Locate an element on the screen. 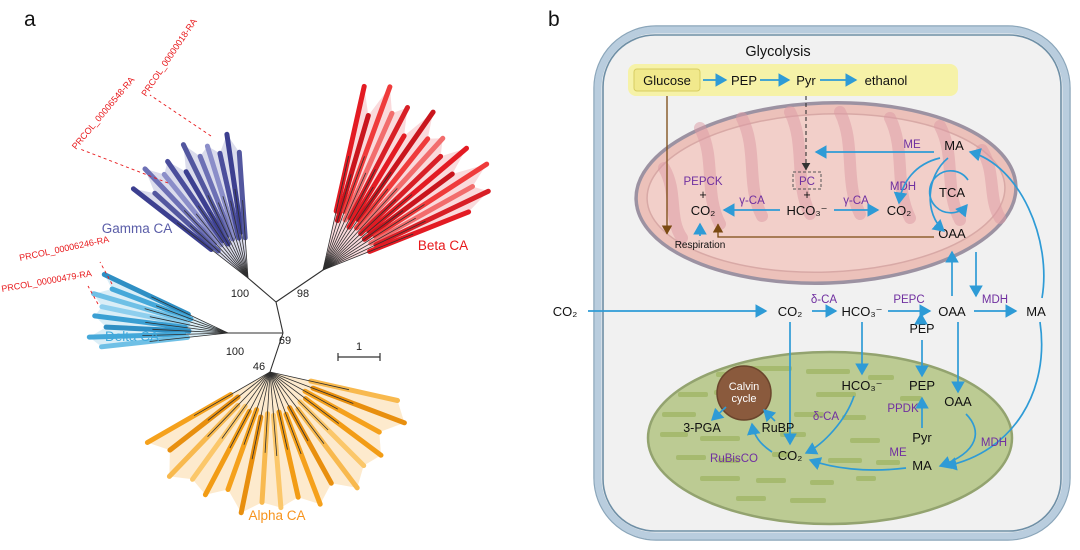  delta-ca-chloroplast-label: δ-CA is located at coordinates (826, 417).